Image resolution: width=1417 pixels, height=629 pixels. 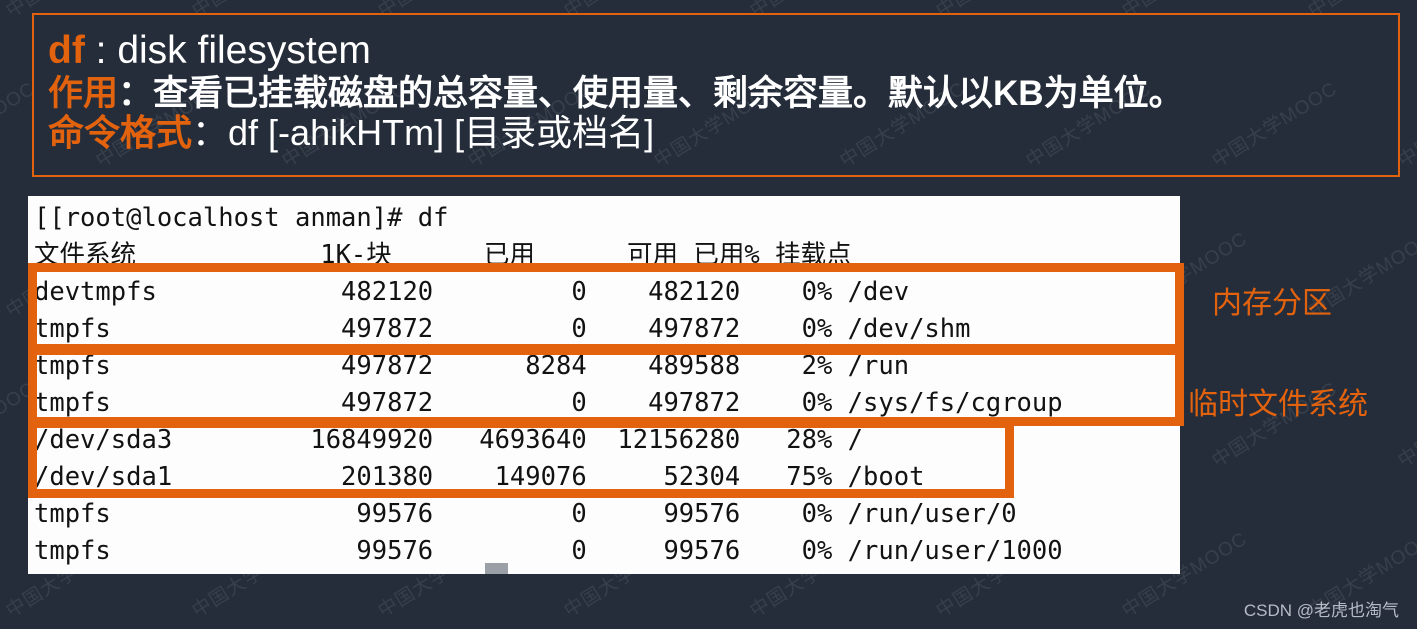 What do you see at coordinates (525, 514) in the screenshot?
I see `terminal-row: tmpfs 99576 0 99576 0% /run/user/0` at bounding box center [525, 514].